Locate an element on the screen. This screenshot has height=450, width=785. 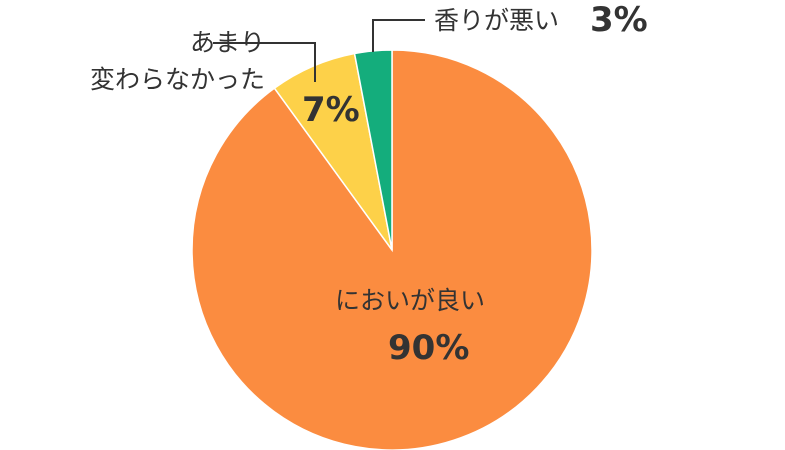
slice-label: においが良い is located at coordinates (410, 300).